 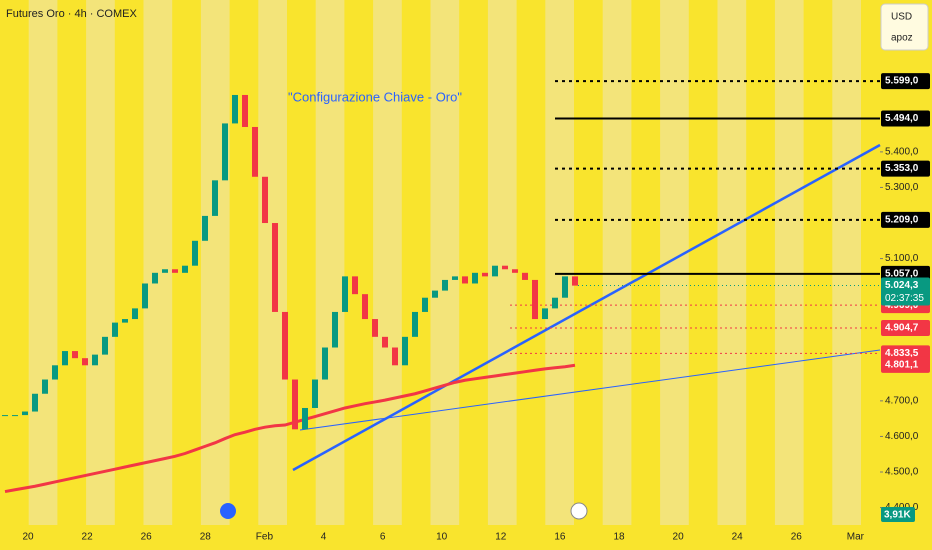 What do you see at coordinates (856, 537) in the screenshot?
I see `x-tick-label: Mar` at bounding box center [856, 537].